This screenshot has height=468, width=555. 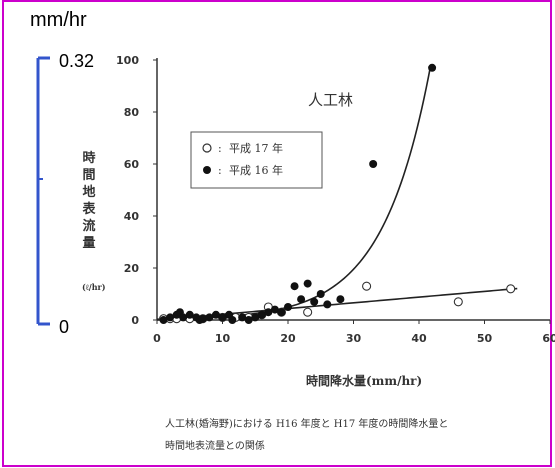 I want to click on y-tick-label: 80, so click(x=132, y=112).